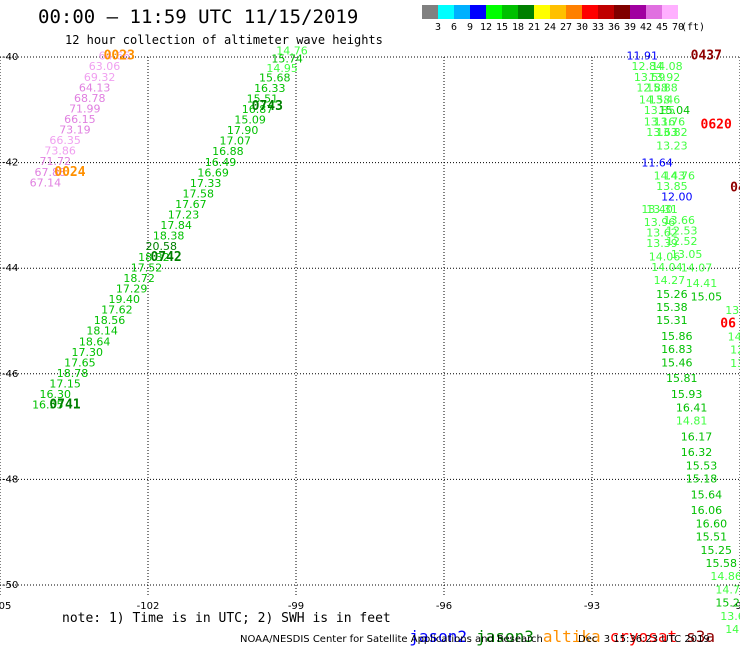 The height and width of the screenshot is (650, 740). What do you see at coordinates (132, 288) in the screenshot?
I see `swh-value-label: 17.29` at bounding box center [132, 288].